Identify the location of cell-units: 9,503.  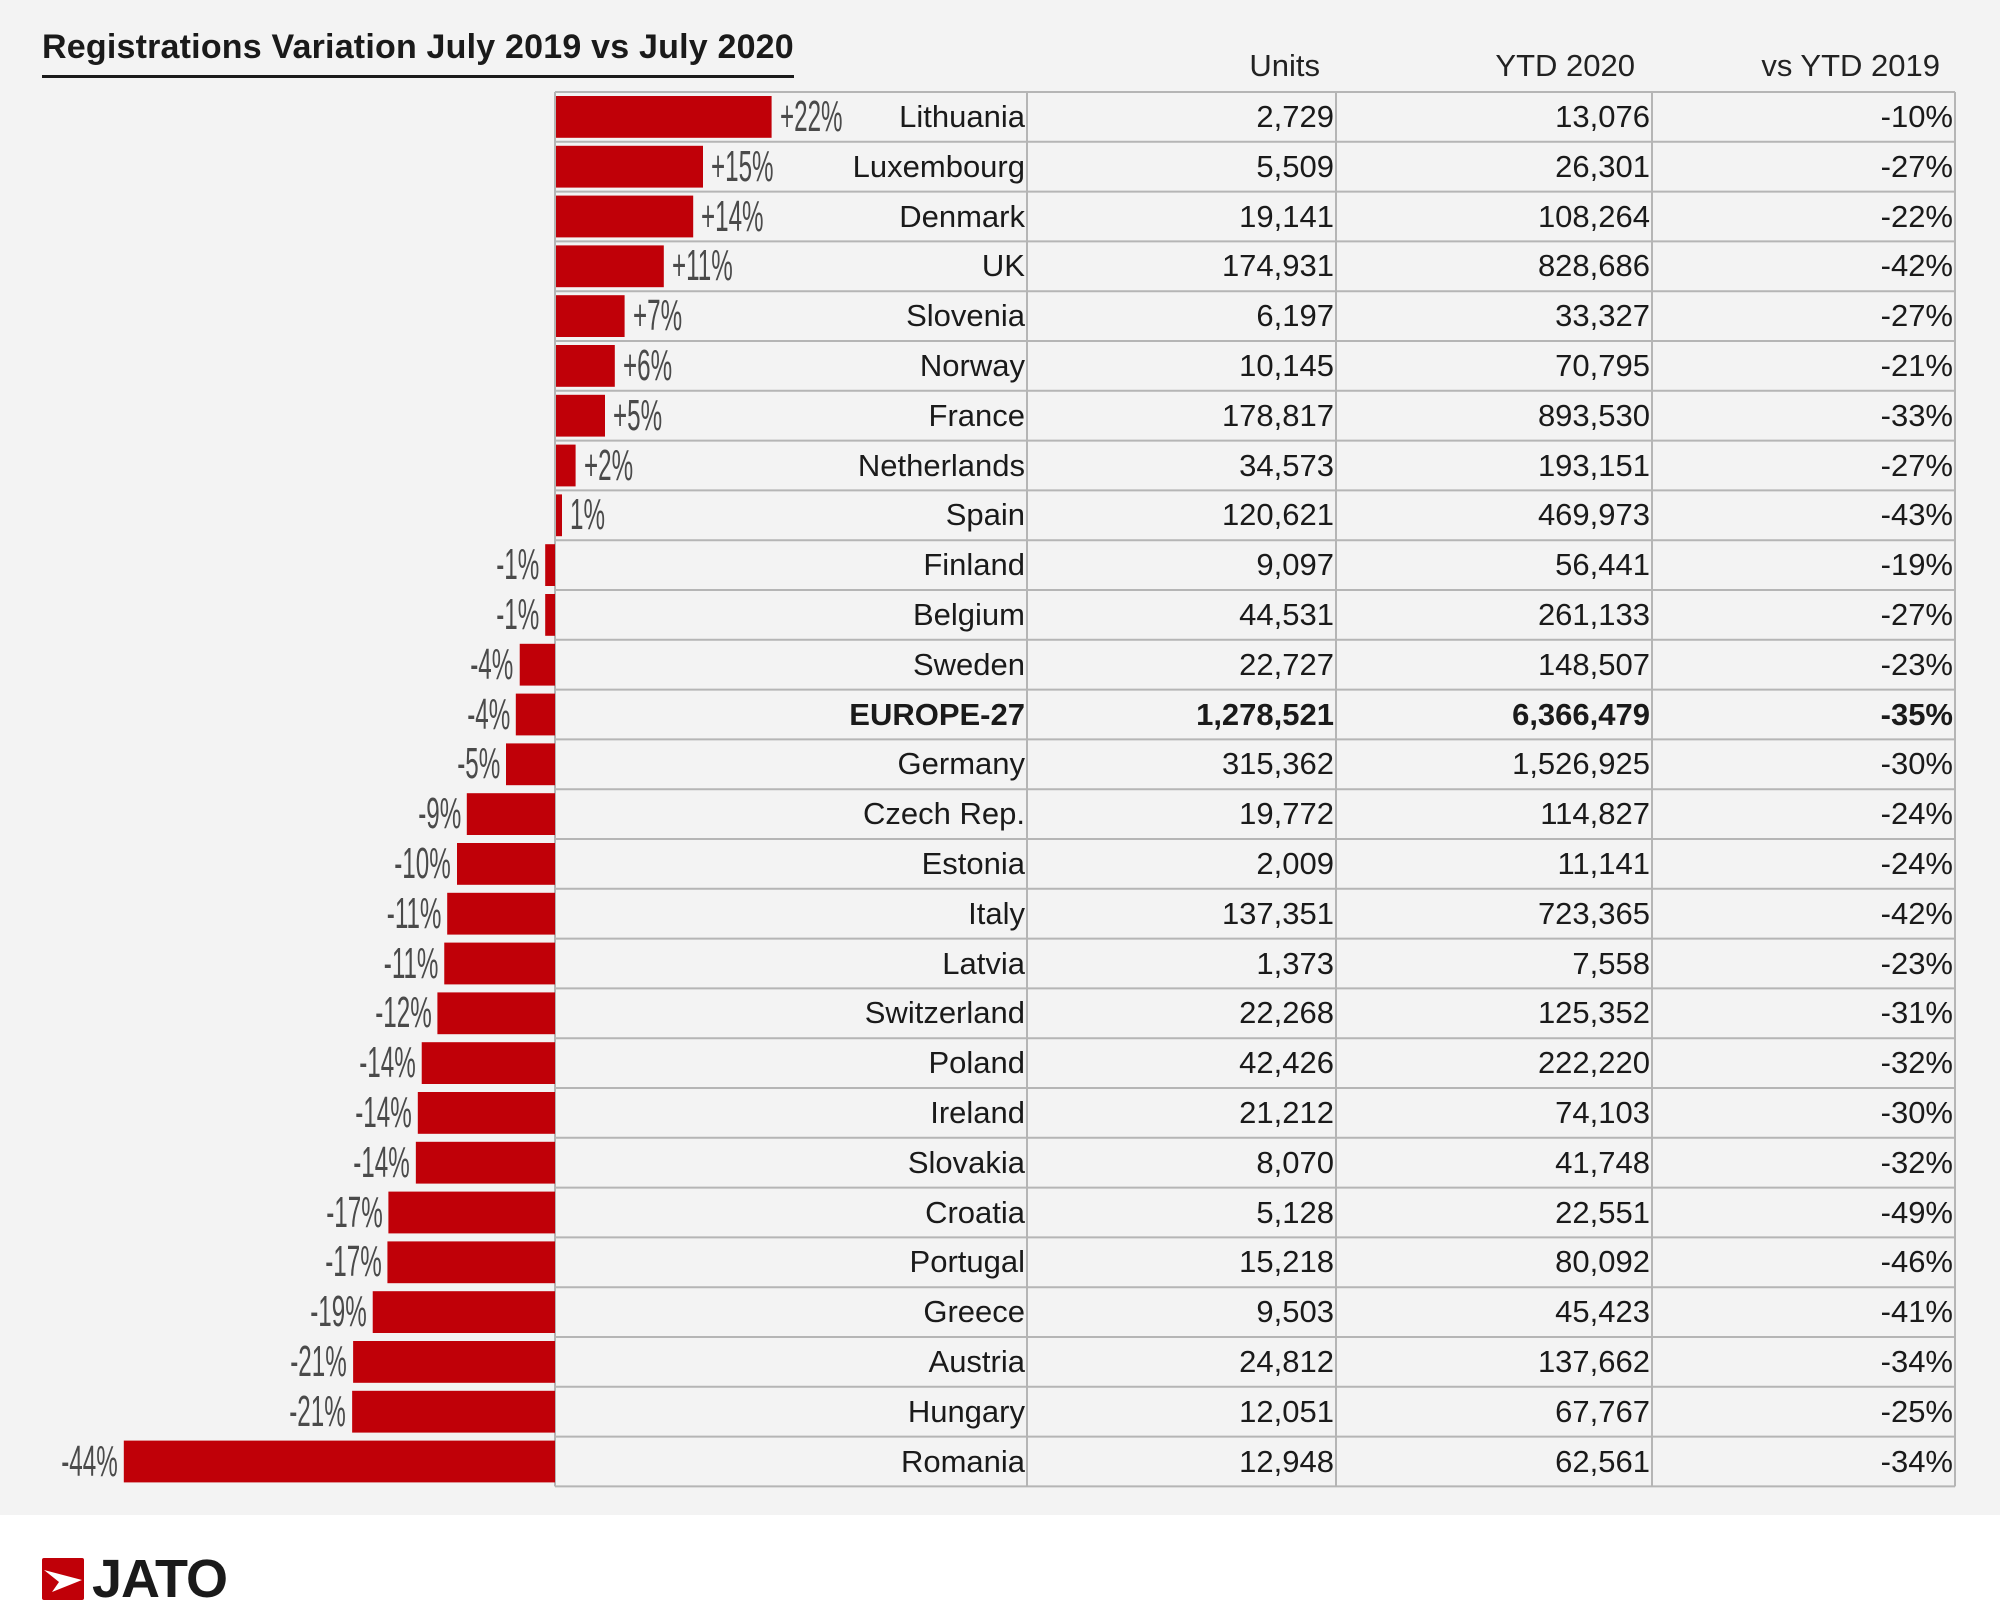
(1295, 1312).